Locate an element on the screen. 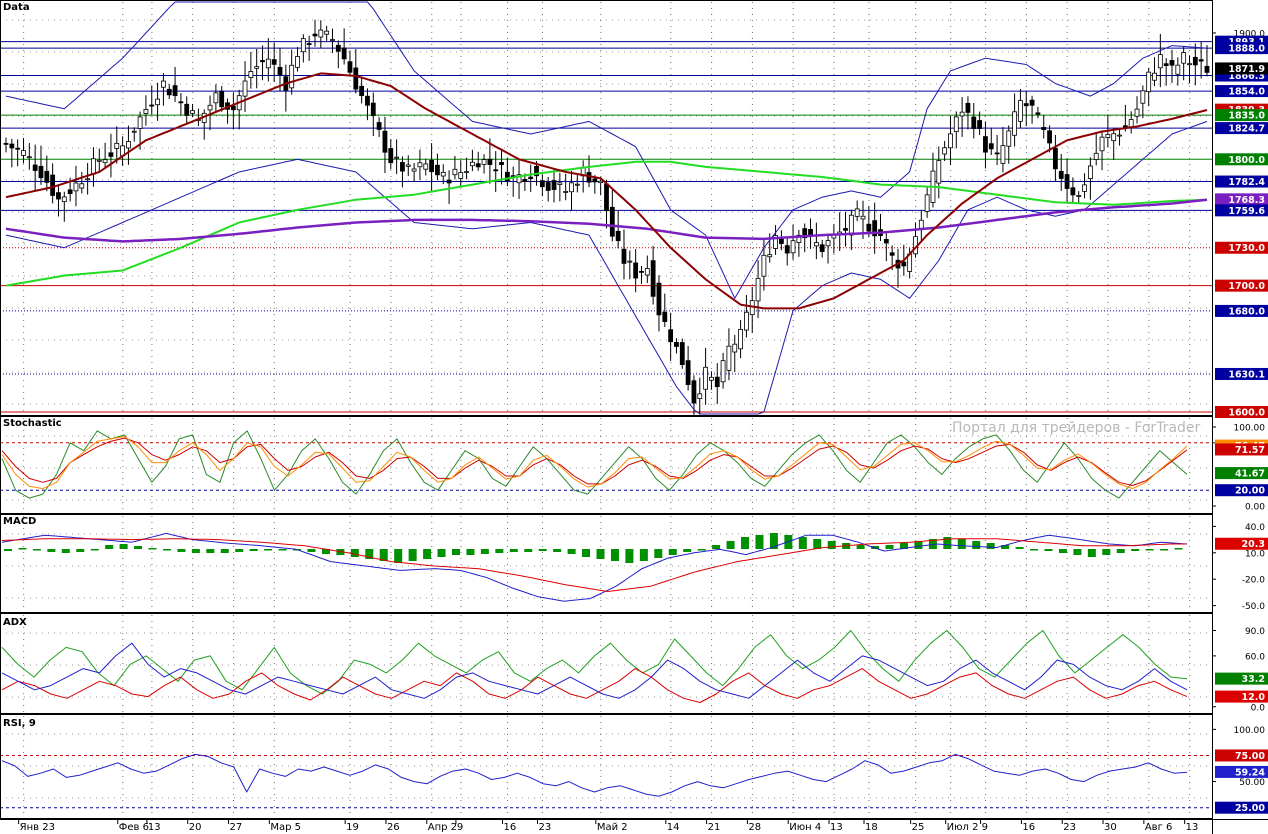 The height and width of the screenshot is (834, 1268). rsi-axis-label: 100.00 is located at coordinates (1250, 731).